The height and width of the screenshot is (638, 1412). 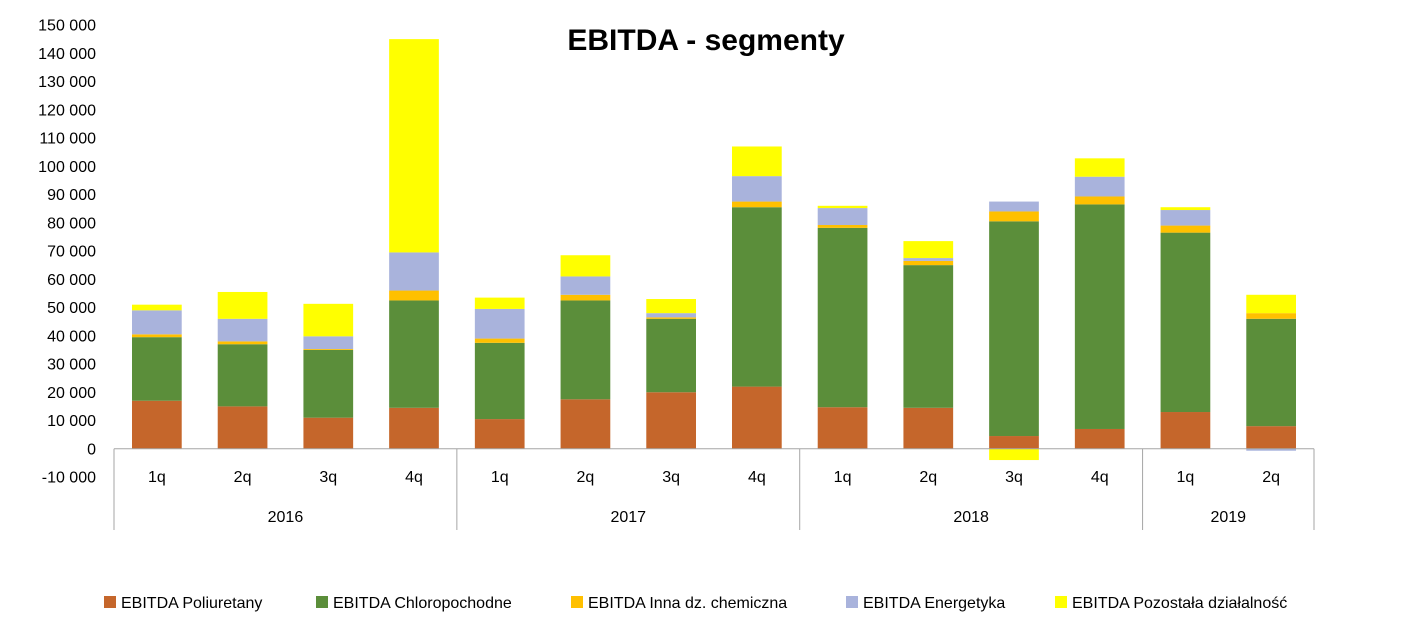 I want to click on y-tick-label: 60 000, so click(x=71, y=280).